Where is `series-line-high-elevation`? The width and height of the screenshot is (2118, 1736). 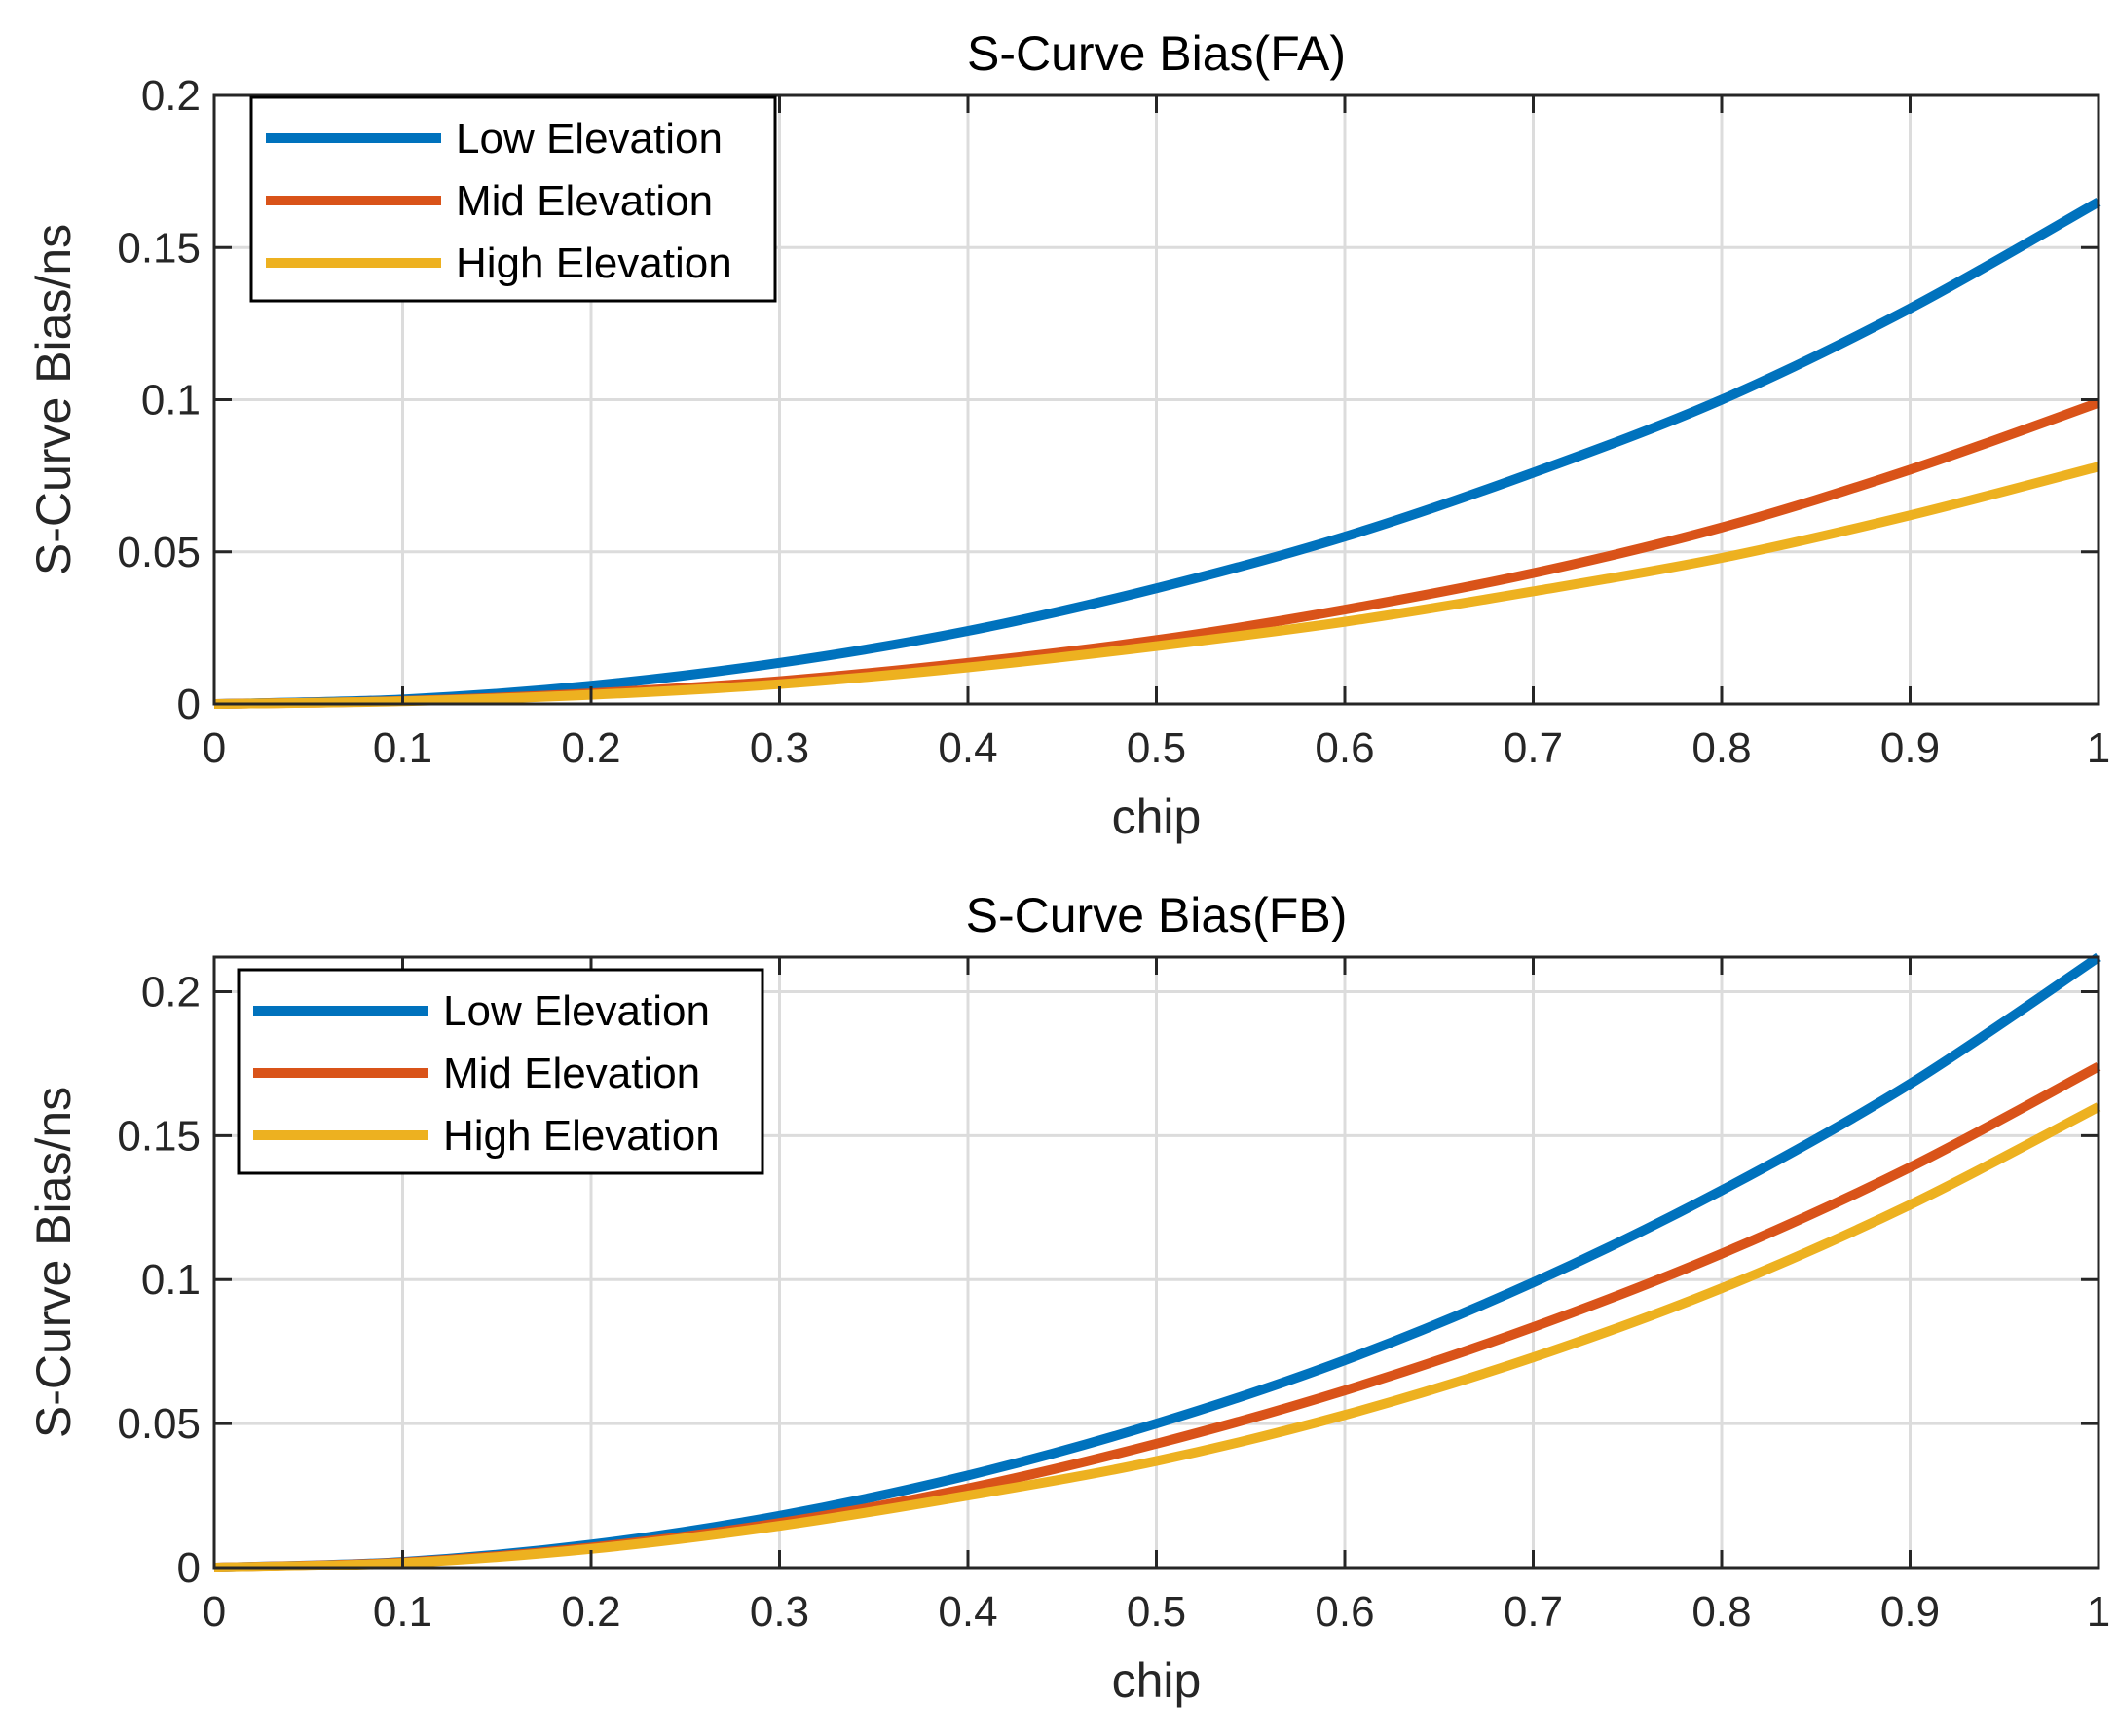
series-line-high-elevation is located at coordinates (1156, 585).